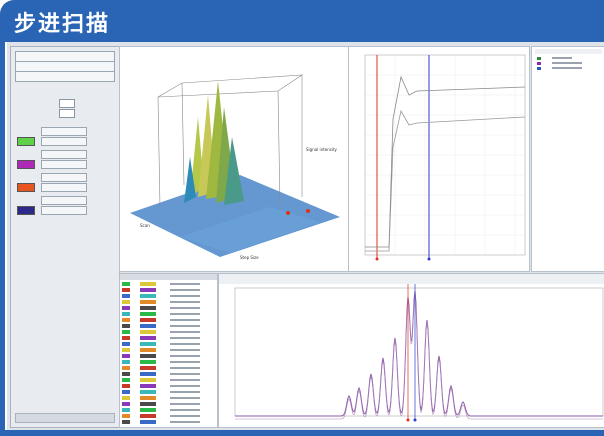  I want to click on panel-scrollbar, so click(65, 418).